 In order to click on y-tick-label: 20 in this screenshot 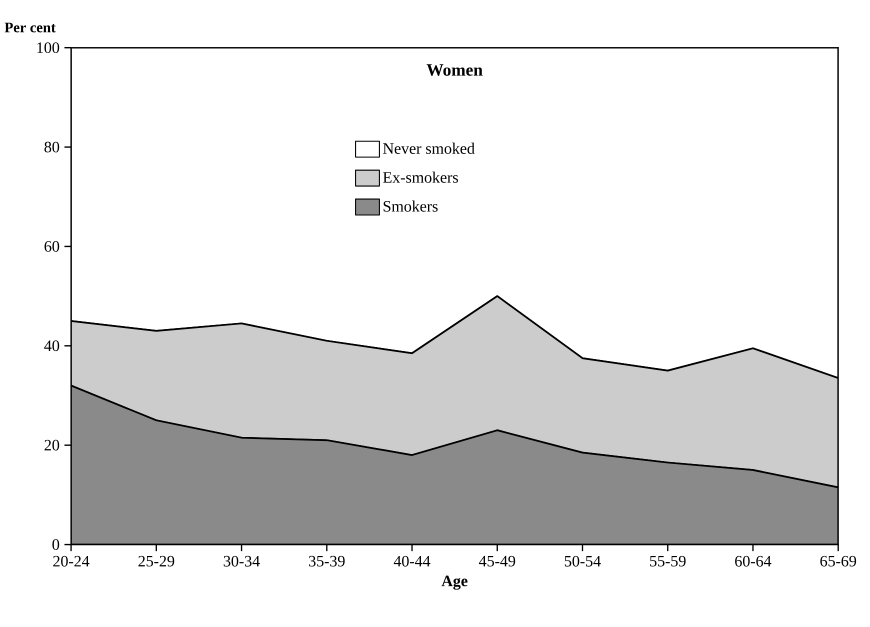, I will do `click(52, 445)`.